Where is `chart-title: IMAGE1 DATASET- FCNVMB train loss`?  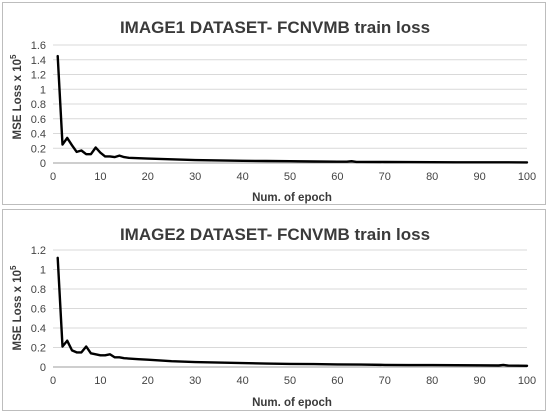 chart-title: IMAGE1 DATASET- FCNVMB train loss is located at coordinates (275, 27).